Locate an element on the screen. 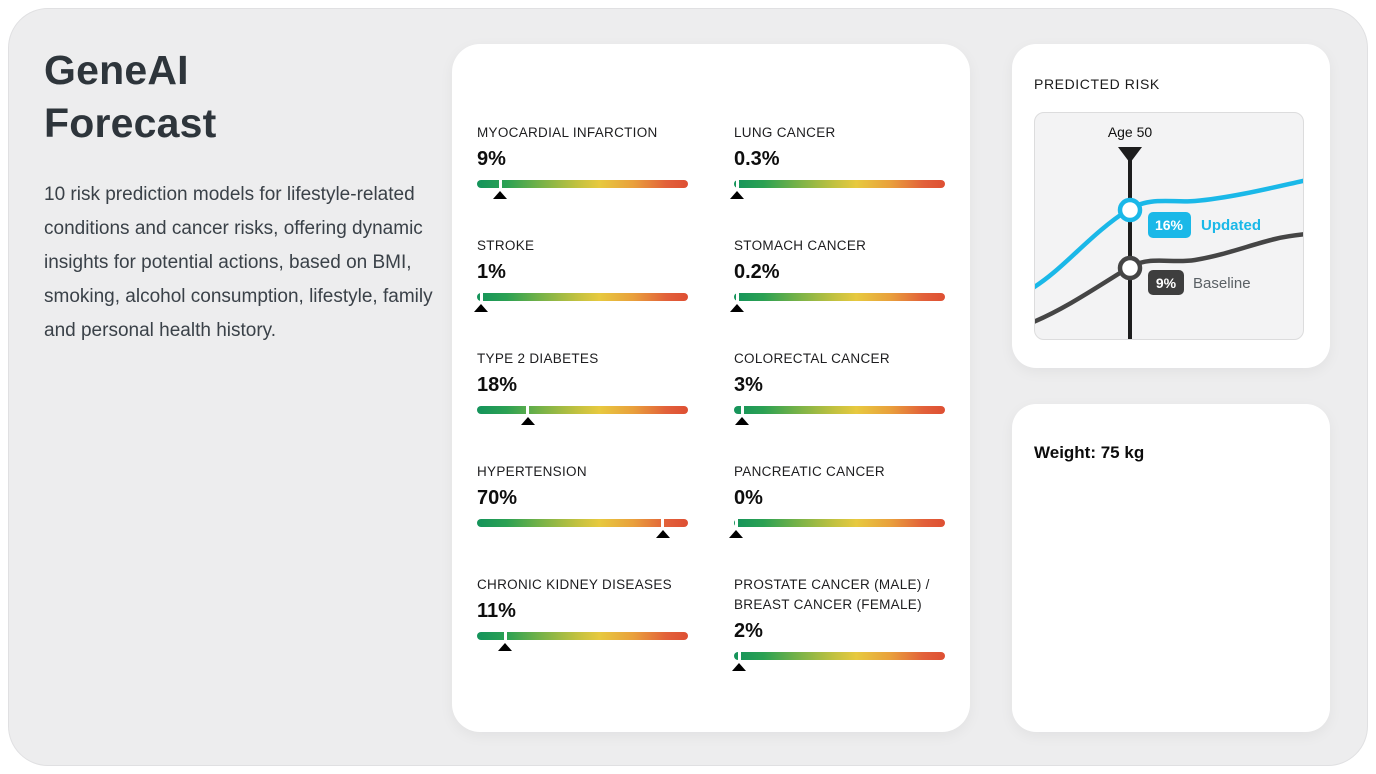 This screenshot has width=1376, height=774. risk-item: STOMACH CANCER 0.2% is located at coordinates (837, 292).